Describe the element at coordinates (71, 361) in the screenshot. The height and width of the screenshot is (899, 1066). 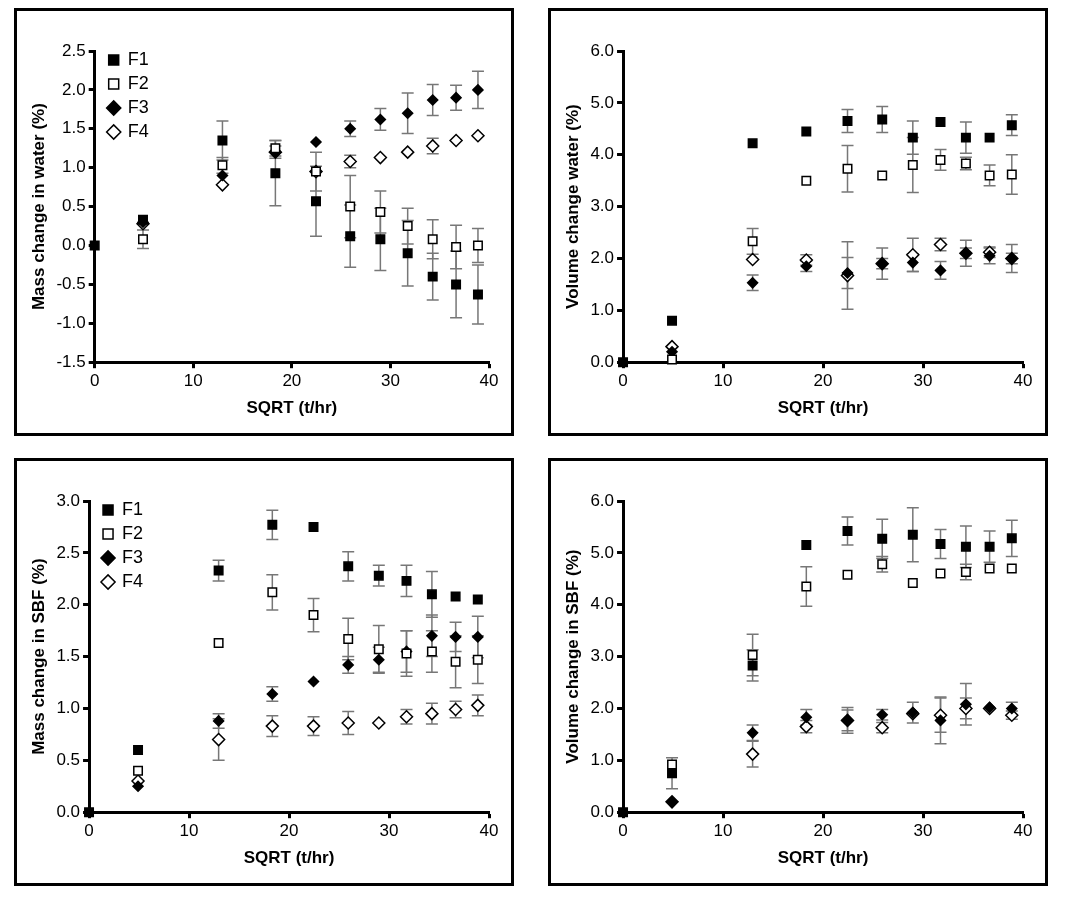
I see `y-tick-label: -1.5` at that location.